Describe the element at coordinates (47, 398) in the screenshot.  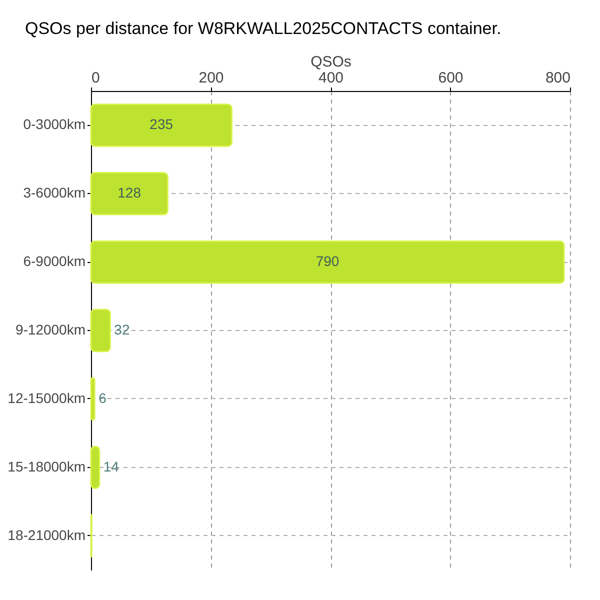
I see `y-tick-label: 12-15000km` at that location.